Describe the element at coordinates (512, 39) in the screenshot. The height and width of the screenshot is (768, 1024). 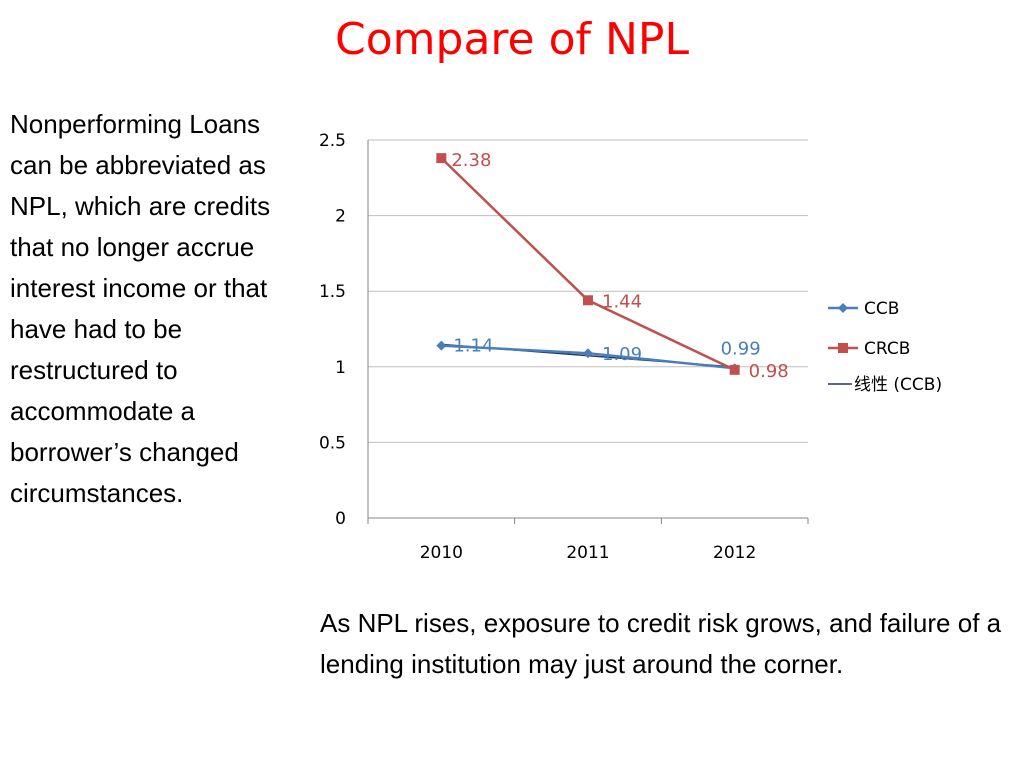
I see `slide-title: Compare of NPL` at that location.